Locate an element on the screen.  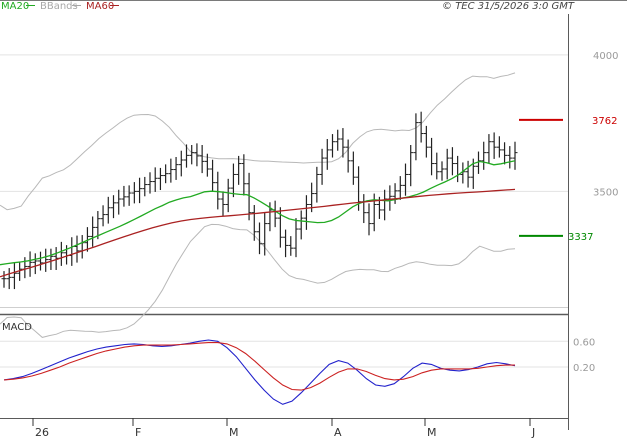
legend-ma20-label: MA20 is located at coordinates (15, 6).